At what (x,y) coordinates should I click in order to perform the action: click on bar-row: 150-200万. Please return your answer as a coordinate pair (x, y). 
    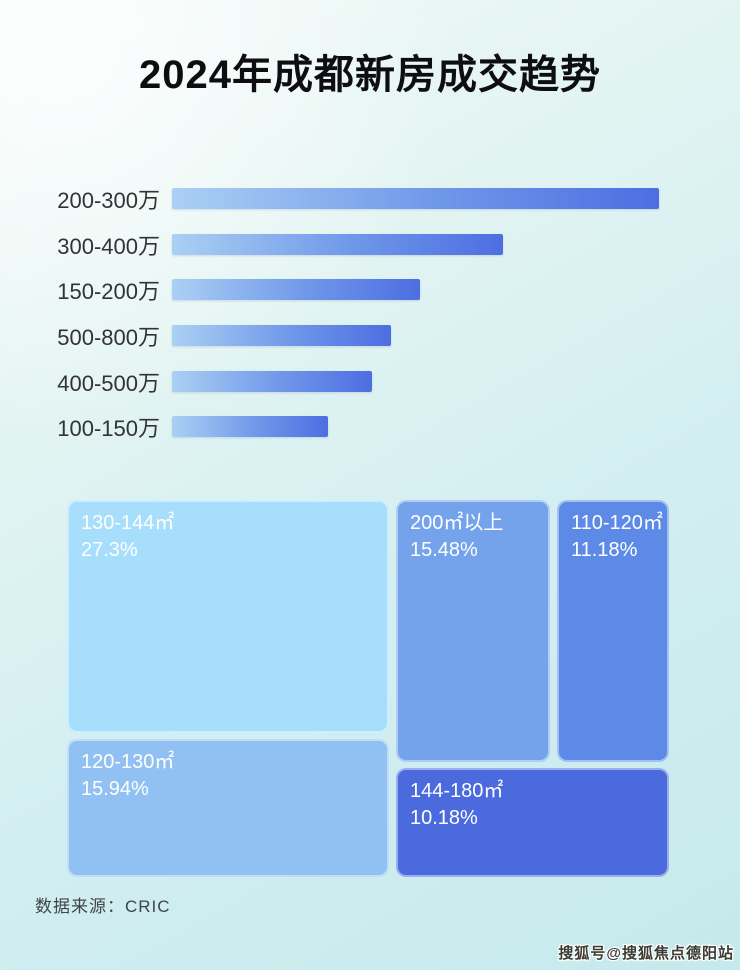
    Looking at the image, I should click on (210, 290).